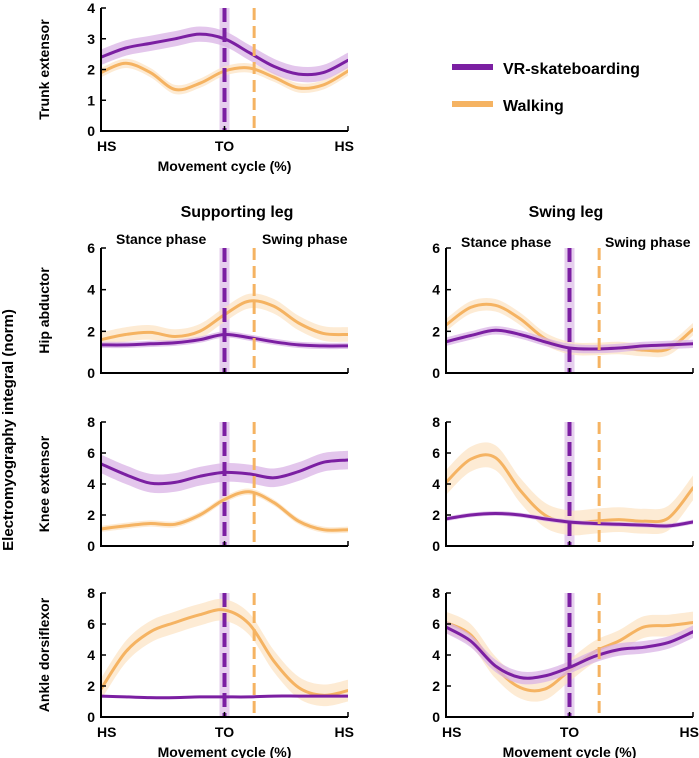 Image resolution: width=699 pixels, height=758 pixels. What do you see at coordinates (546, 88) in the screenshot?
I see `legend: VR-skateboarding Walking` at bounding box center [546, 88].